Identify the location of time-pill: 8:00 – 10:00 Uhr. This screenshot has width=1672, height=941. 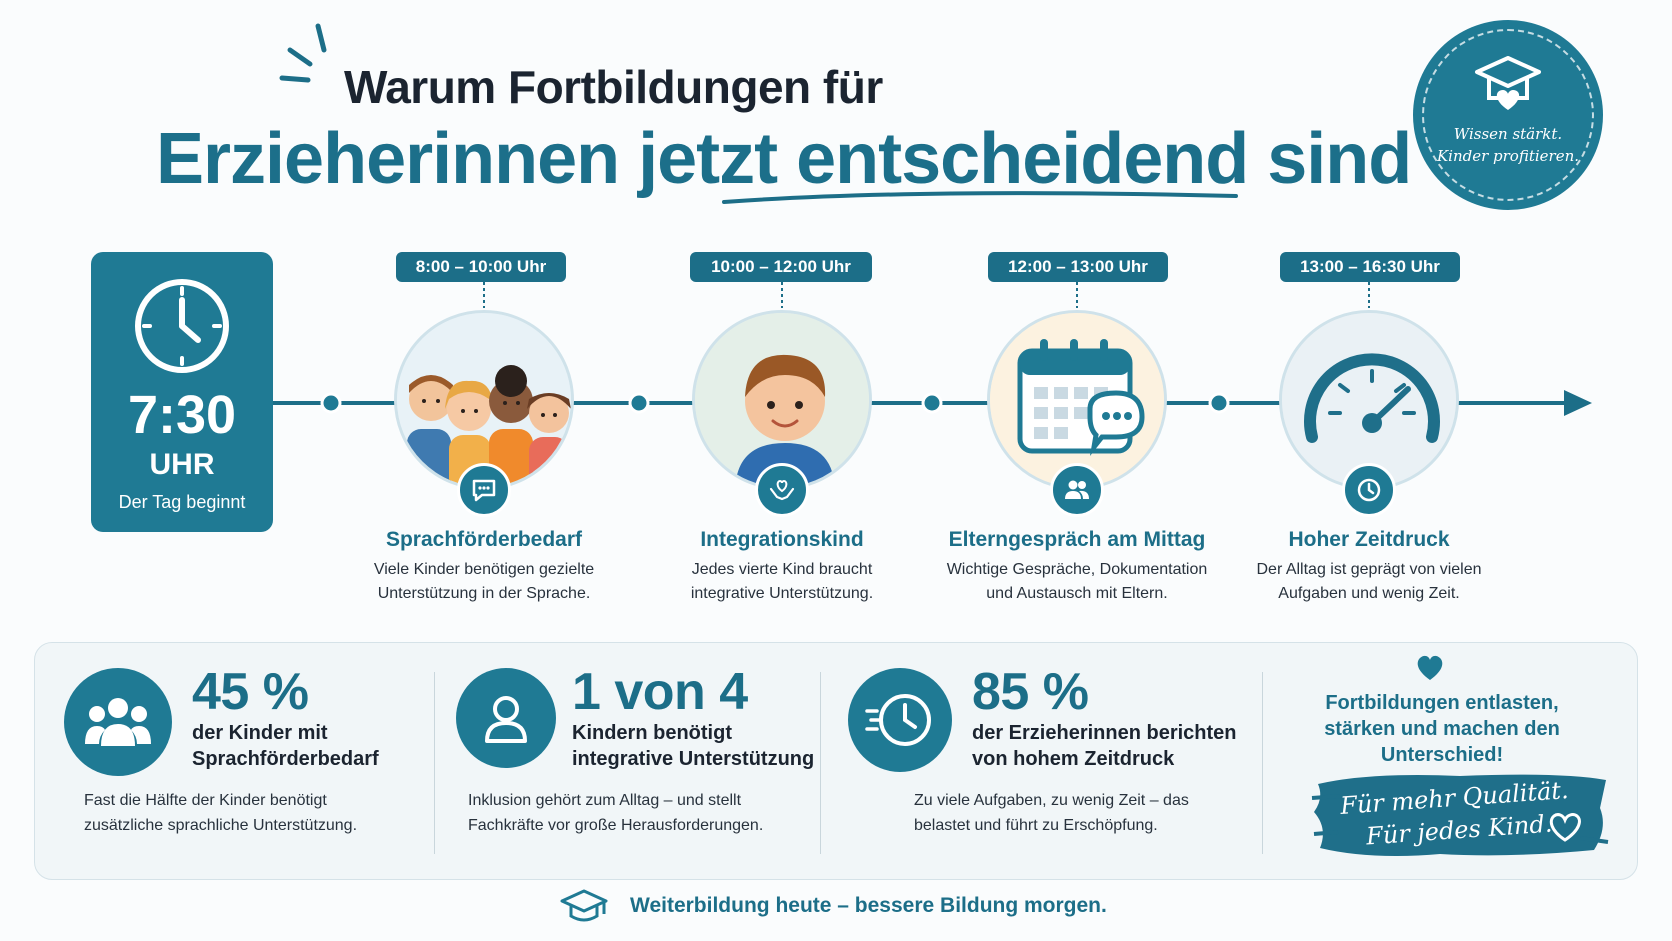
(481, 267).